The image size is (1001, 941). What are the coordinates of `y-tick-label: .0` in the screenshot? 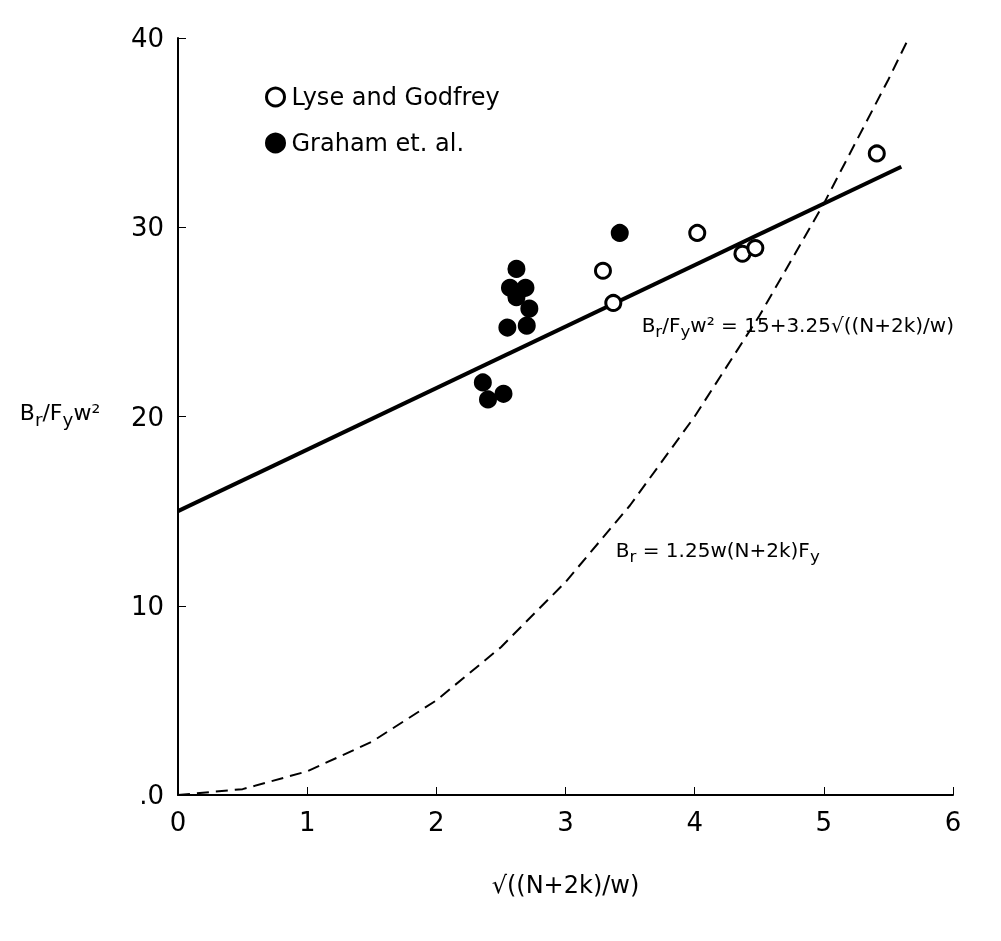 It's located at (151, 795).